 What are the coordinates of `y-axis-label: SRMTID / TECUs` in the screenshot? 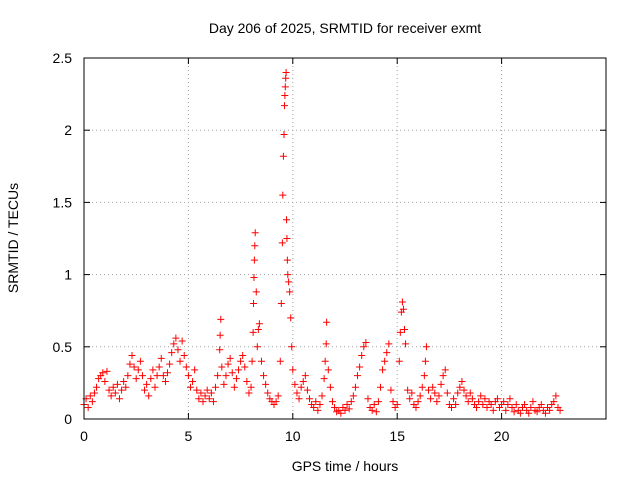 It's located at (13, 238).